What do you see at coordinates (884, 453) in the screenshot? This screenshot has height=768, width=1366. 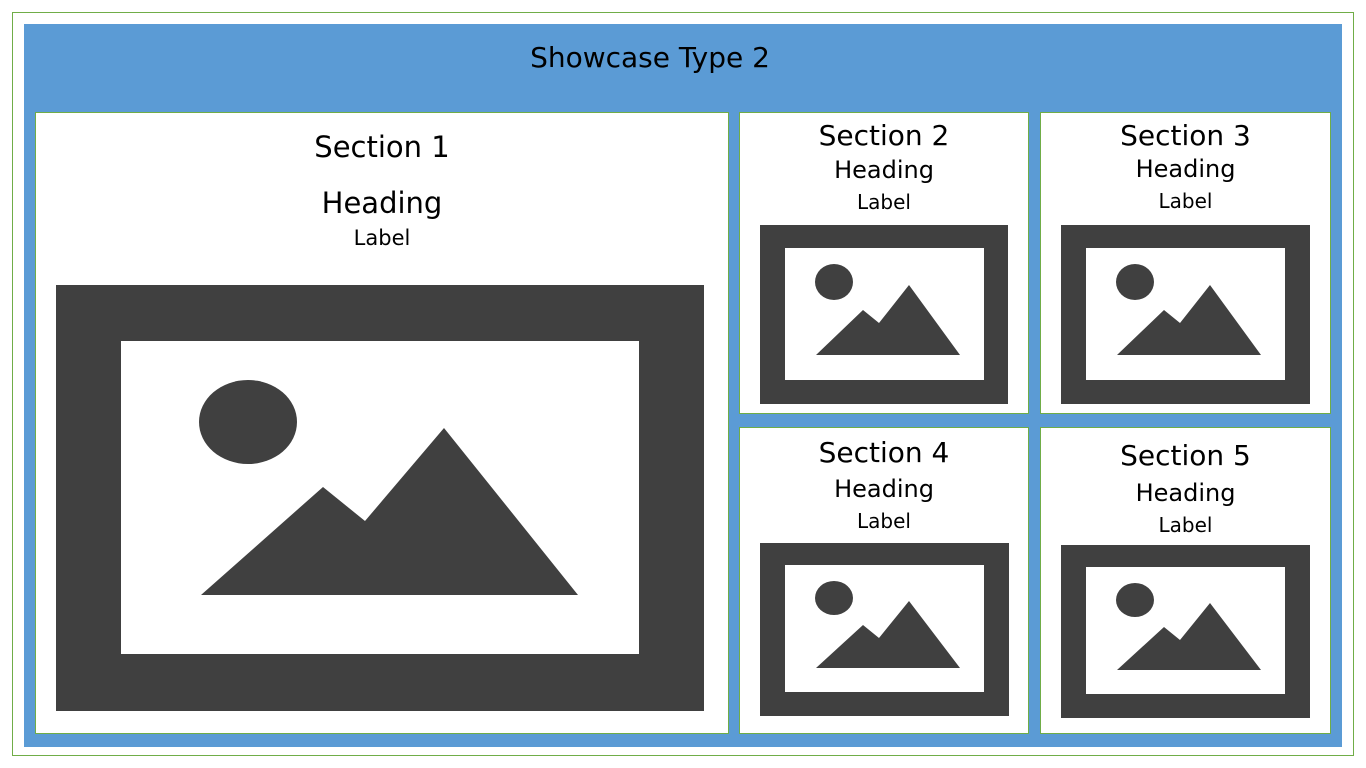 I see `section-4-title: Section 4` at bounding box center [884, 453].